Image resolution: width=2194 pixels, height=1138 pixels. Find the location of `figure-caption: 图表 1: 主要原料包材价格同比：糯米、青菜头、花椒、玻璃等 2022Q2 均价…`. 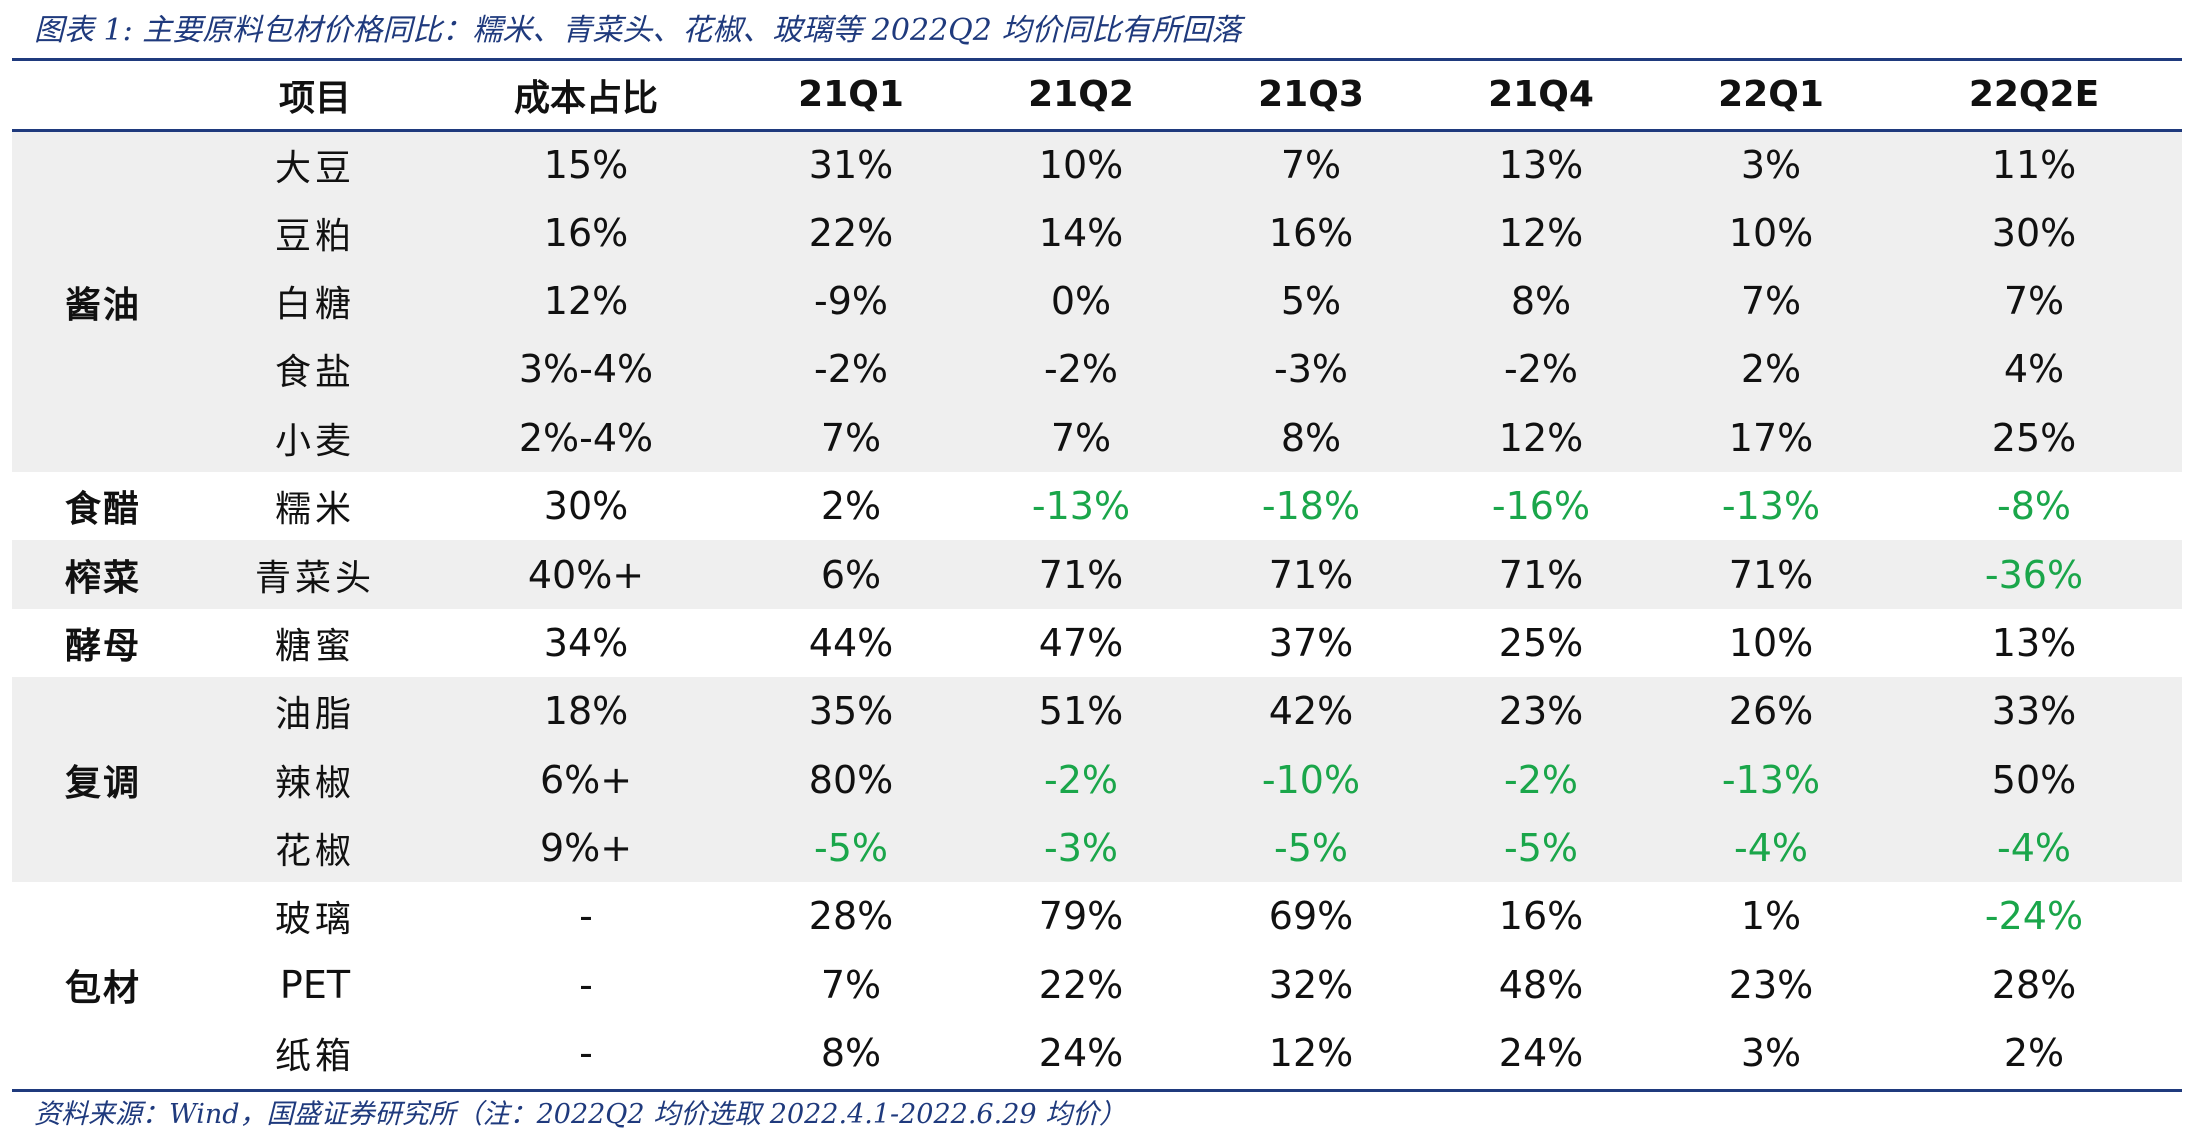

figure-caption: 图表 1: 主要原料包材价格同比：糯米、青菜头、花椒、玻璃等 2022Q2 均价… is located at coordinates (638, 30).